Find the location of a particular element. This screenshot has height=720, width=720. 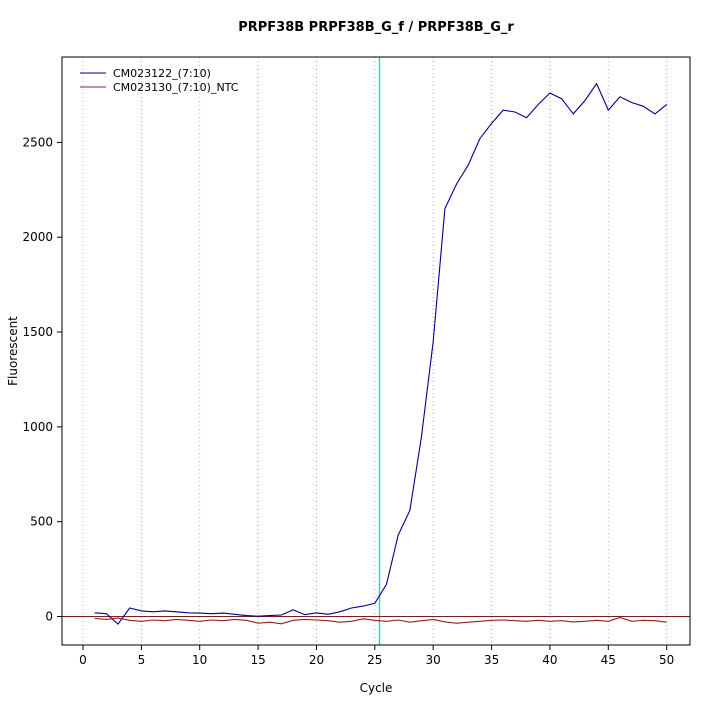

chart-title: PRPF38B PRPF38B_G_f / PRPF38B_G_r is located at coordinates (376, 27).